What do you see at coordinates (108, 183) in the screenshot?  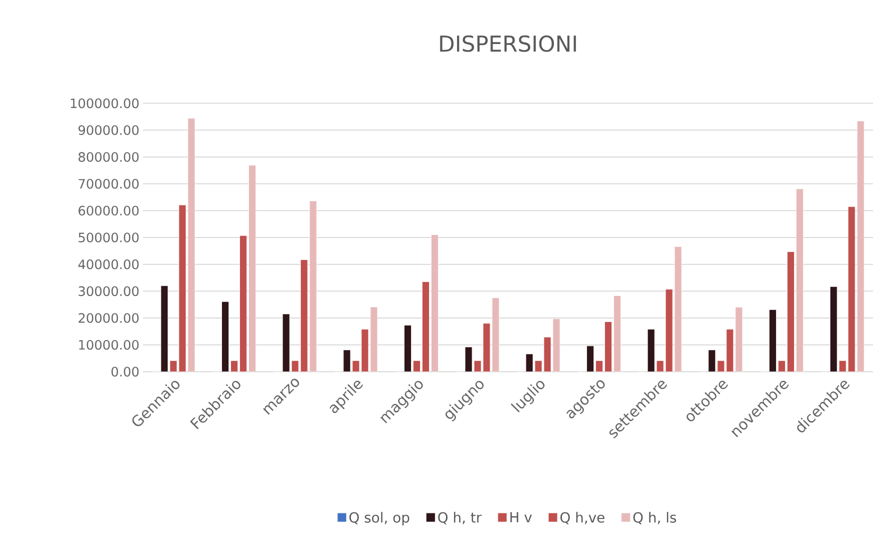 I see `y-tick-label: 70000.00` at bounding box center [108, 183].